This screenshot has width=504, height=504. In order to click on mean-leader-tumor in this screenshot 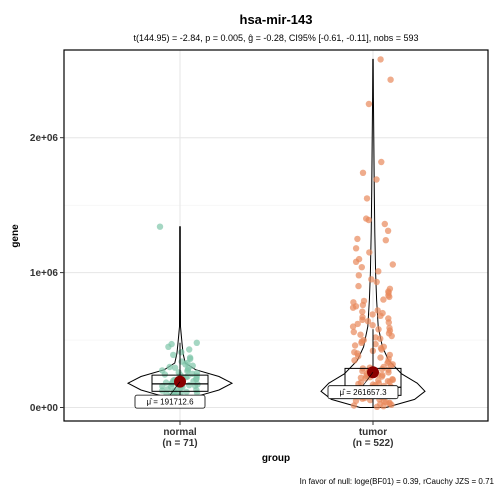, I will do `click(368, 379)`.